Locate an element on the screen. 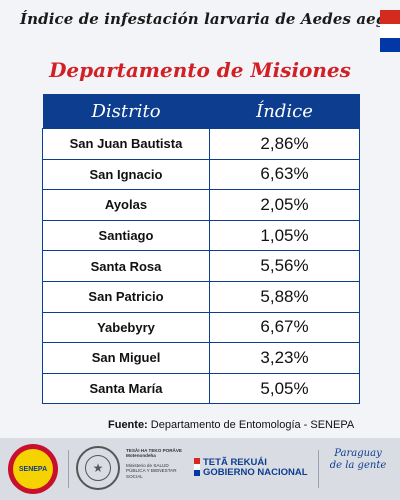 The height and width of the screenshot is (500, 400). cell-indice: 2,05% is located at coordinates (284, 205).